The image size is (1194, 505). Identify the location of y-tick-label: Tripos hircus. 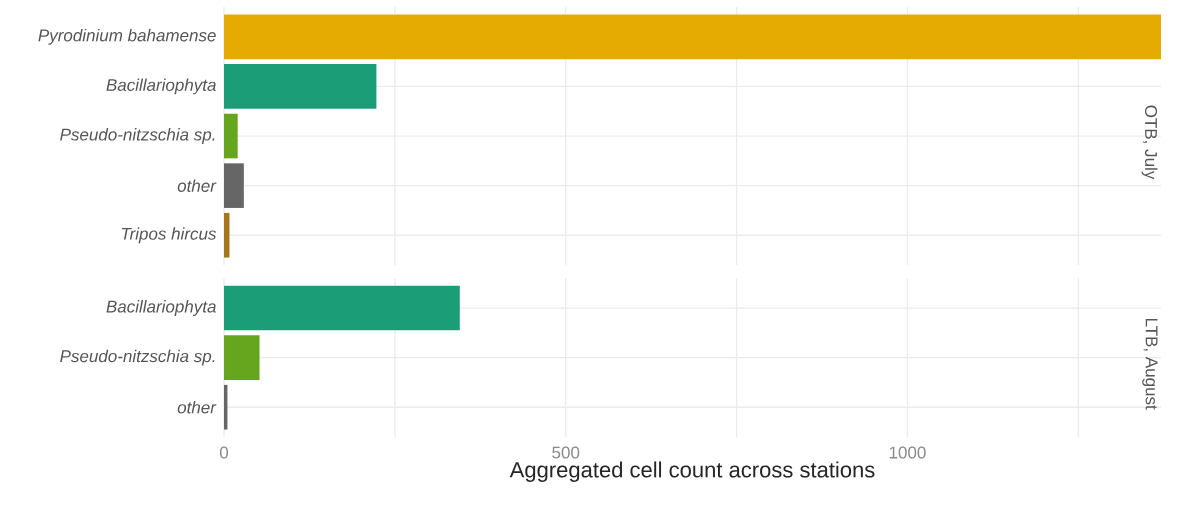
(169, 235).